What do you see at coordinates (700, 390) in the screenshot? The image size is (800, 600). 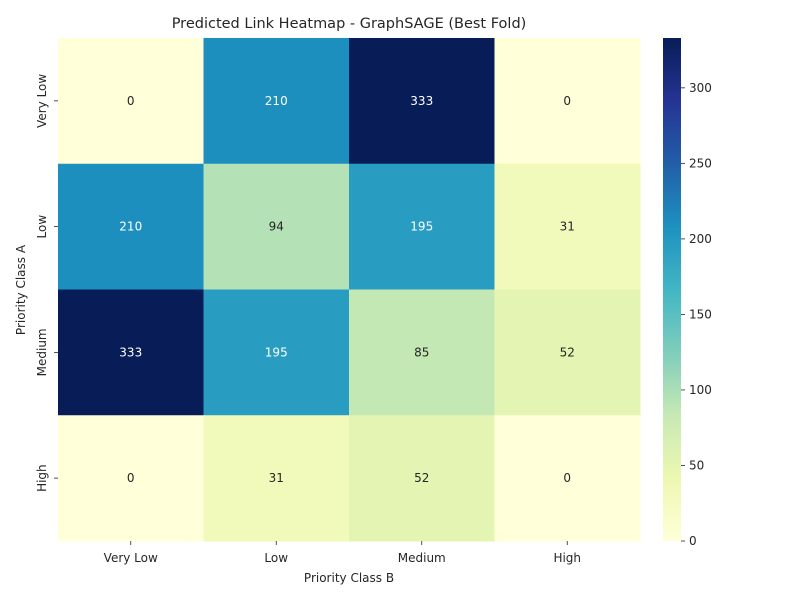 I see `colorbar-tick-label: 100` at bounding box center [700, 390].